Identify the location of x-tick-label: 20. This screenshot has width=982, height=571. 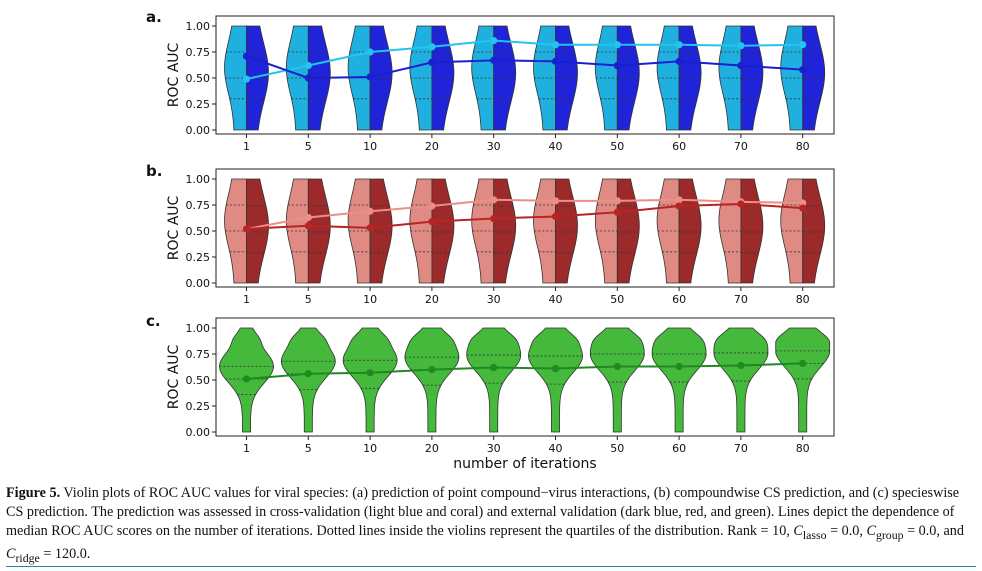
(432, 299).